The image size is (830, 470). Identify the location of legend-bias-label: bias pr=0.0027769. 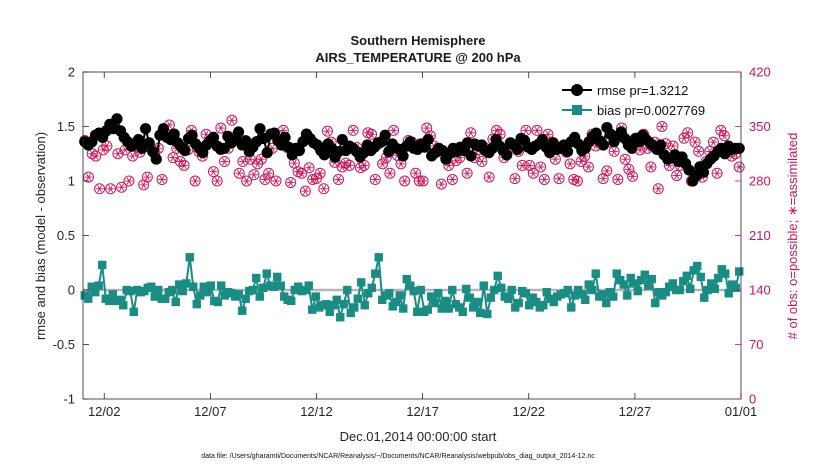
(651, 110).